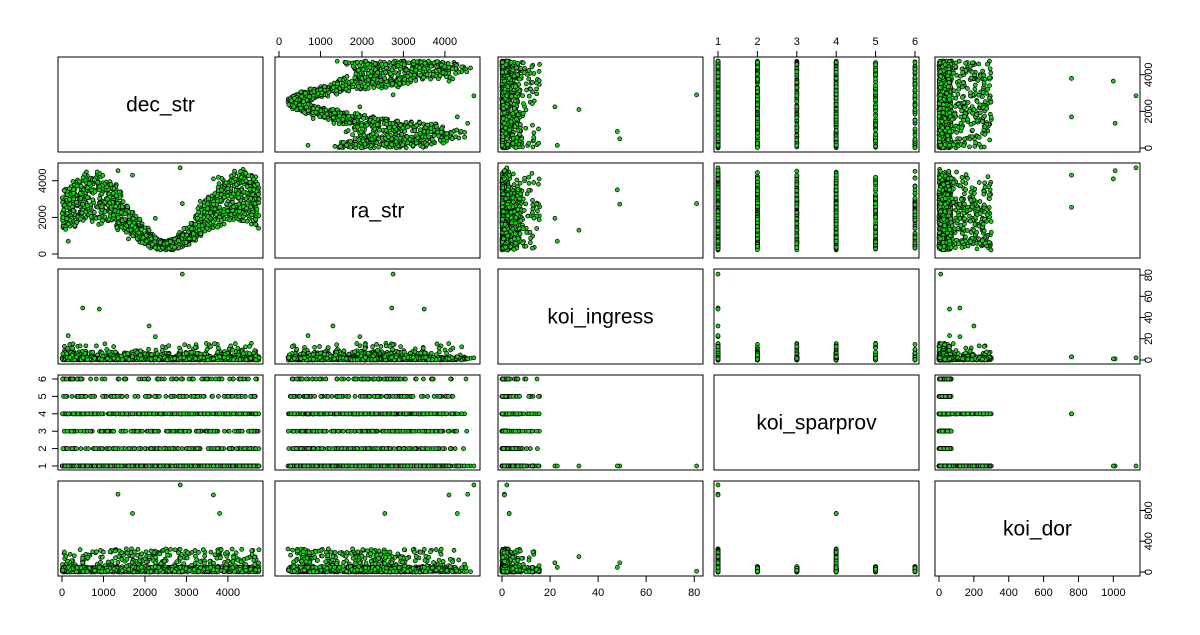 The height and width of the screenshot is (635, 1200). Describe the element at coordinates (600, 104) in the screenshot. I see `panel-dec_str-vs-koi_ingress` at that location.